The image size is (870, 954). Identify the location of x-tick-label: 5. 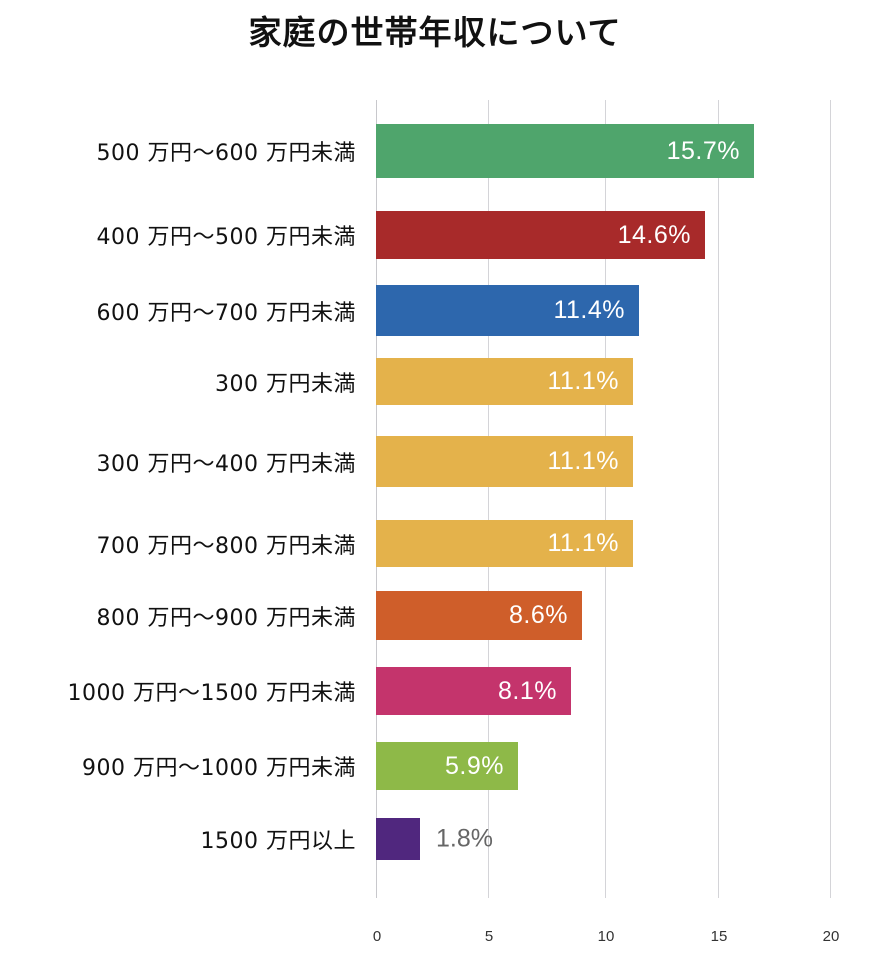
(489, 936).